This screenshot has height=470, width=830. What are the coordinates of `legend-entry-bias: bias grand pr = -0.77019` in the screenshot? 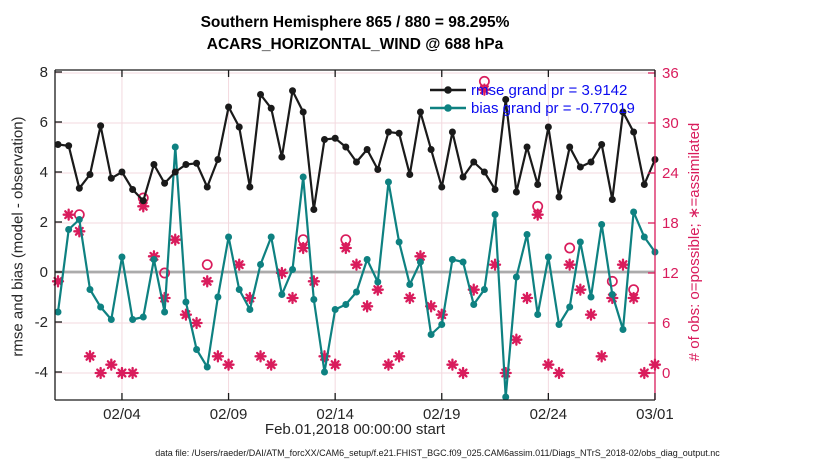 It's located at (532, 108).